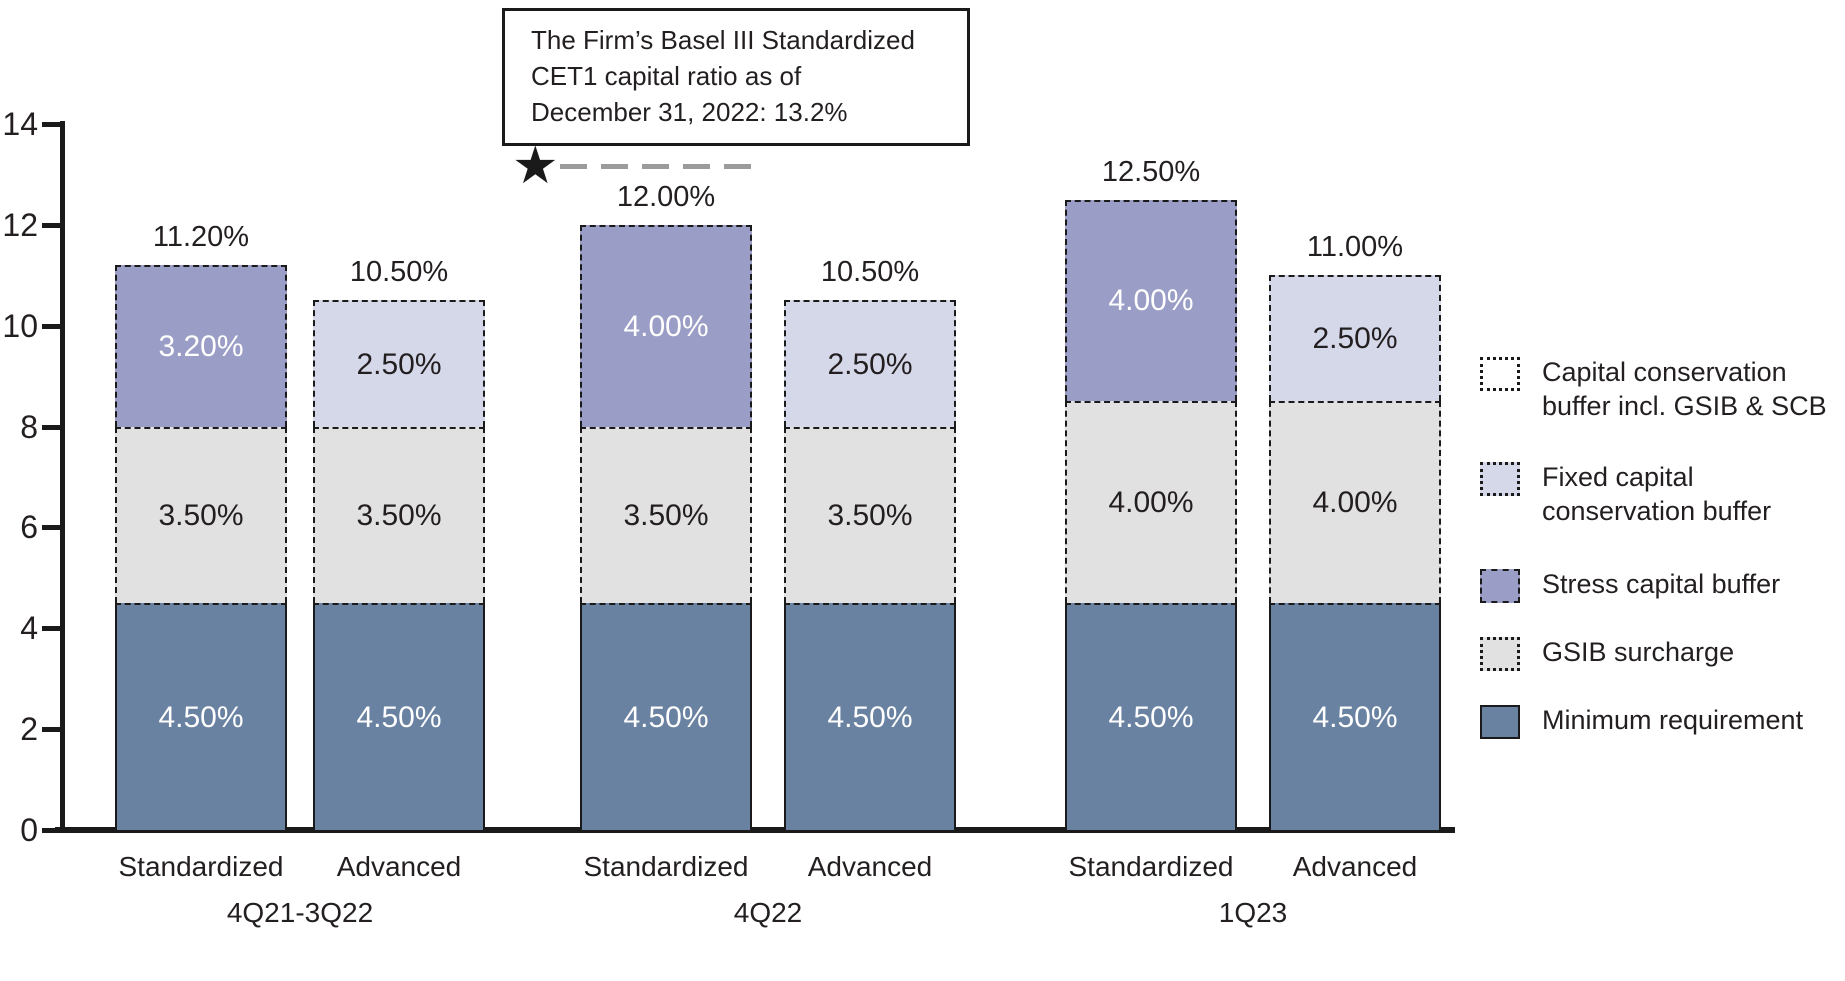 The height and width of the screenshot is (981, 1845). Describe the element at coordinates (535, 166) in the screenshot. I see `star-icon: ★` at that location.